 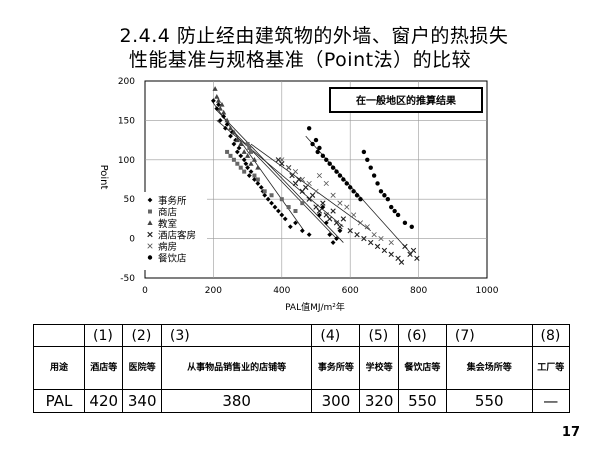 What do you see at coordinates (103, 335) in the screenshot?
I see `table-number-cell: (1)` at bounding box center [103, 335].